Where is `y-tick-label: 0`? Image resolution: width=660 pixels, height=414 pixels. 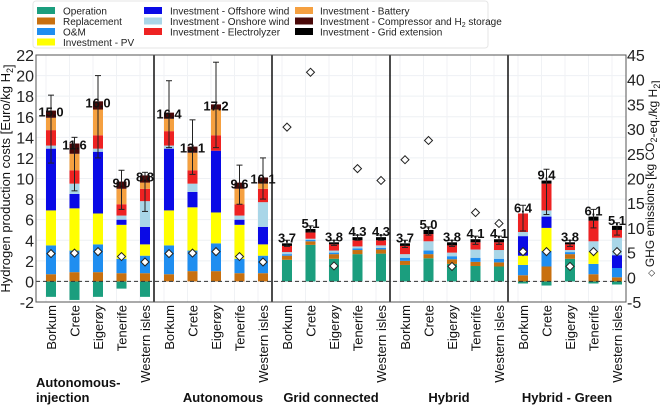
y-tick-label: 0 is located at coordinates (29, 282).